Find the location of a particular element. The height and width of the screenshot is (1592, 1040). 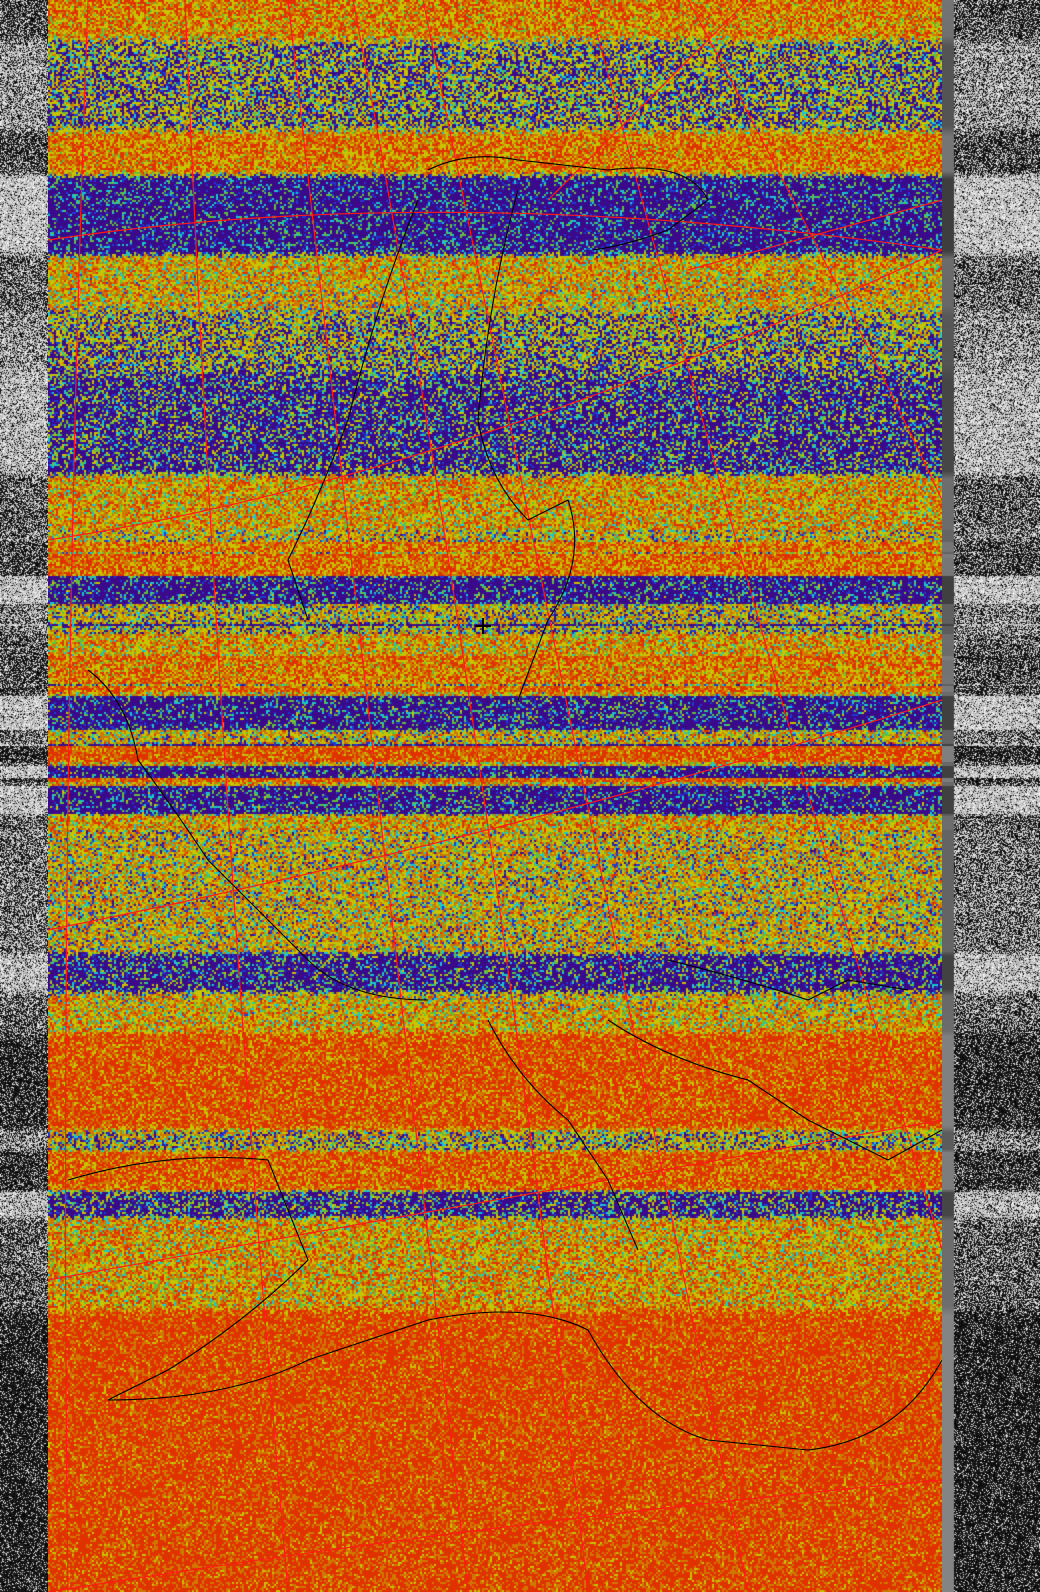

center-marker-icon is located at coordinates (483, 626).